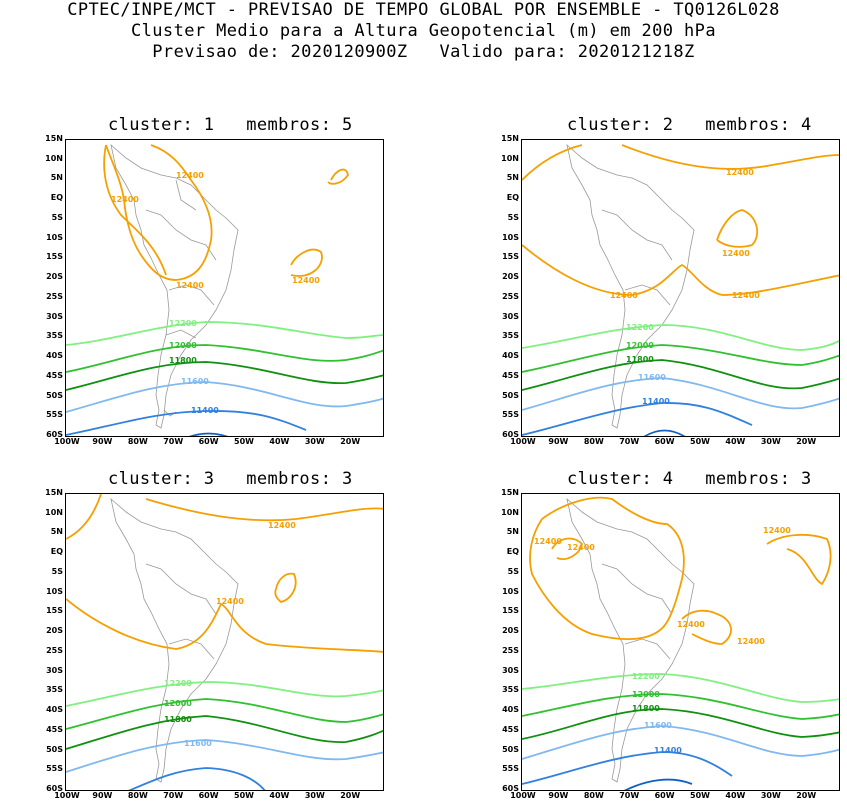 This screenshot has height=803, width=847. What do you see at coordinates (510, 316) in the screenshot?
I see `lat-tick-label: 30S` at bounding box center [510, 316].